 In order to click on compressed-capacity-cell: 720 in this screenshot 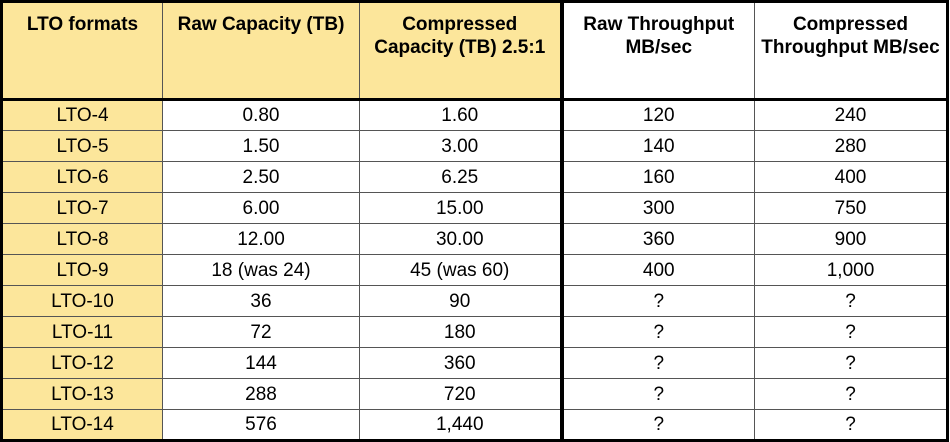, I will do `click(461, 394)`.